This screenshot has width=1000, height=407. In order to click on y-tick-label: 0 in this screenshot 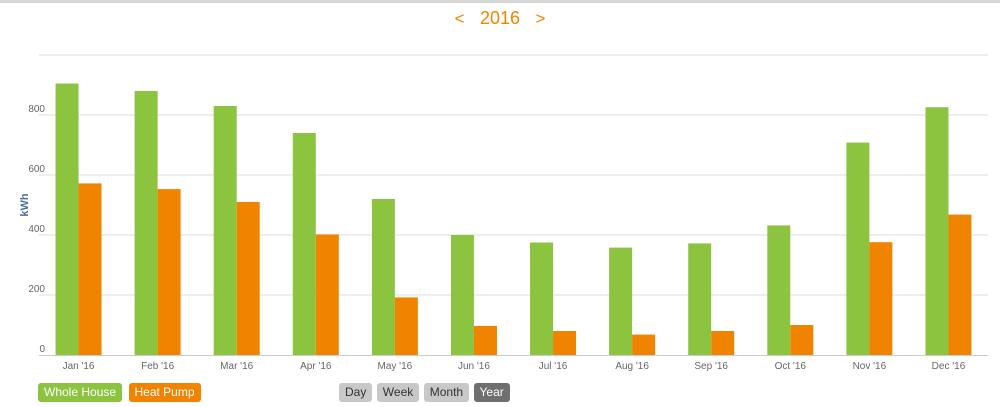, I will do `click(42, 349)`.